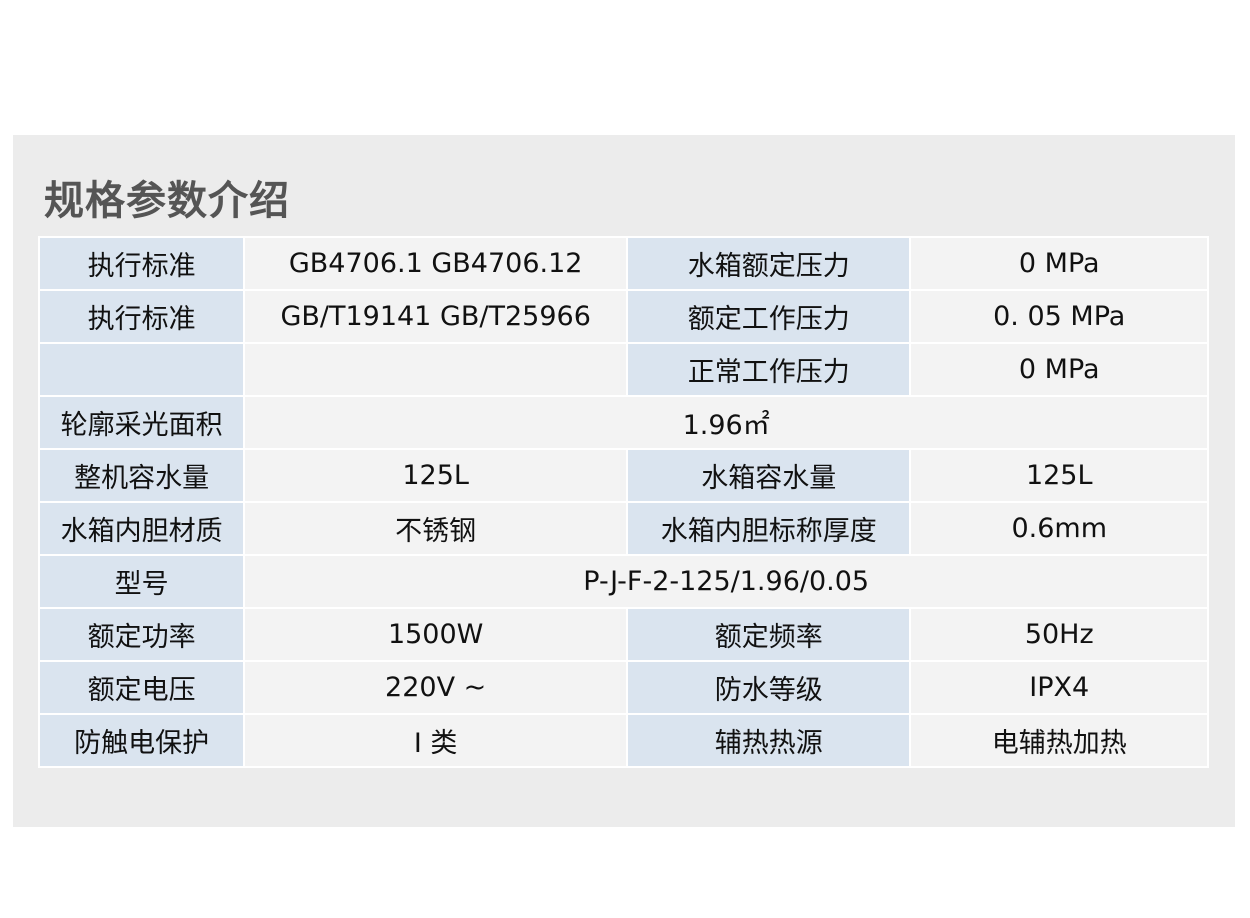 This screenshot has height=918, width=1250. What do you see at coordinates (1059, 316) in the screenshot?
I see `spec-value: 0. 05 MPa` at bounding box center [1059, 316].